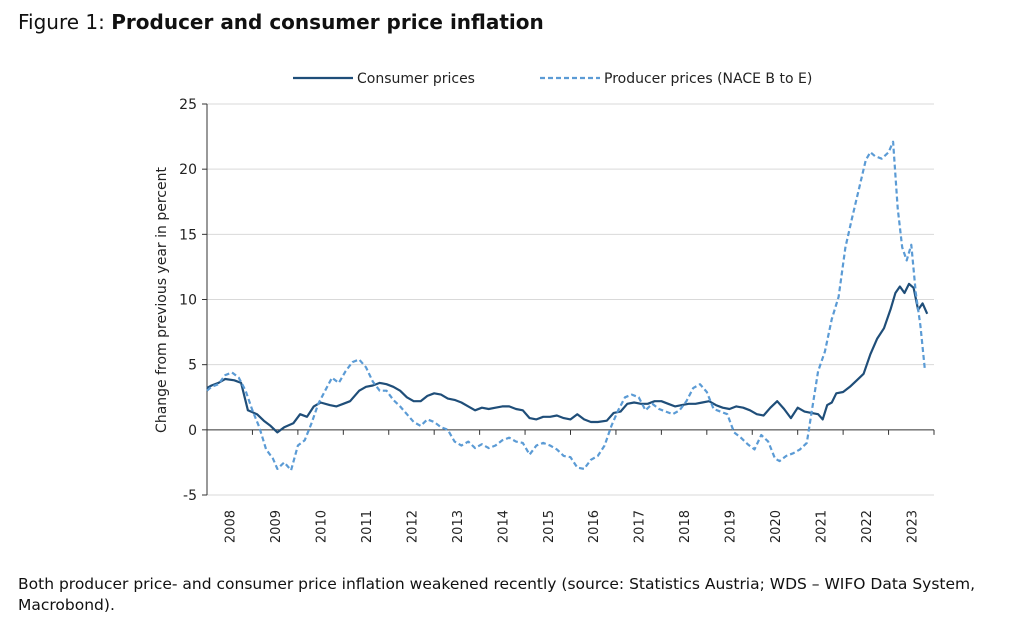  What do you see at coordinates (192, 366) in the screenshot?
I see `y-tick-label: 5` at bounding box center [192, 366].